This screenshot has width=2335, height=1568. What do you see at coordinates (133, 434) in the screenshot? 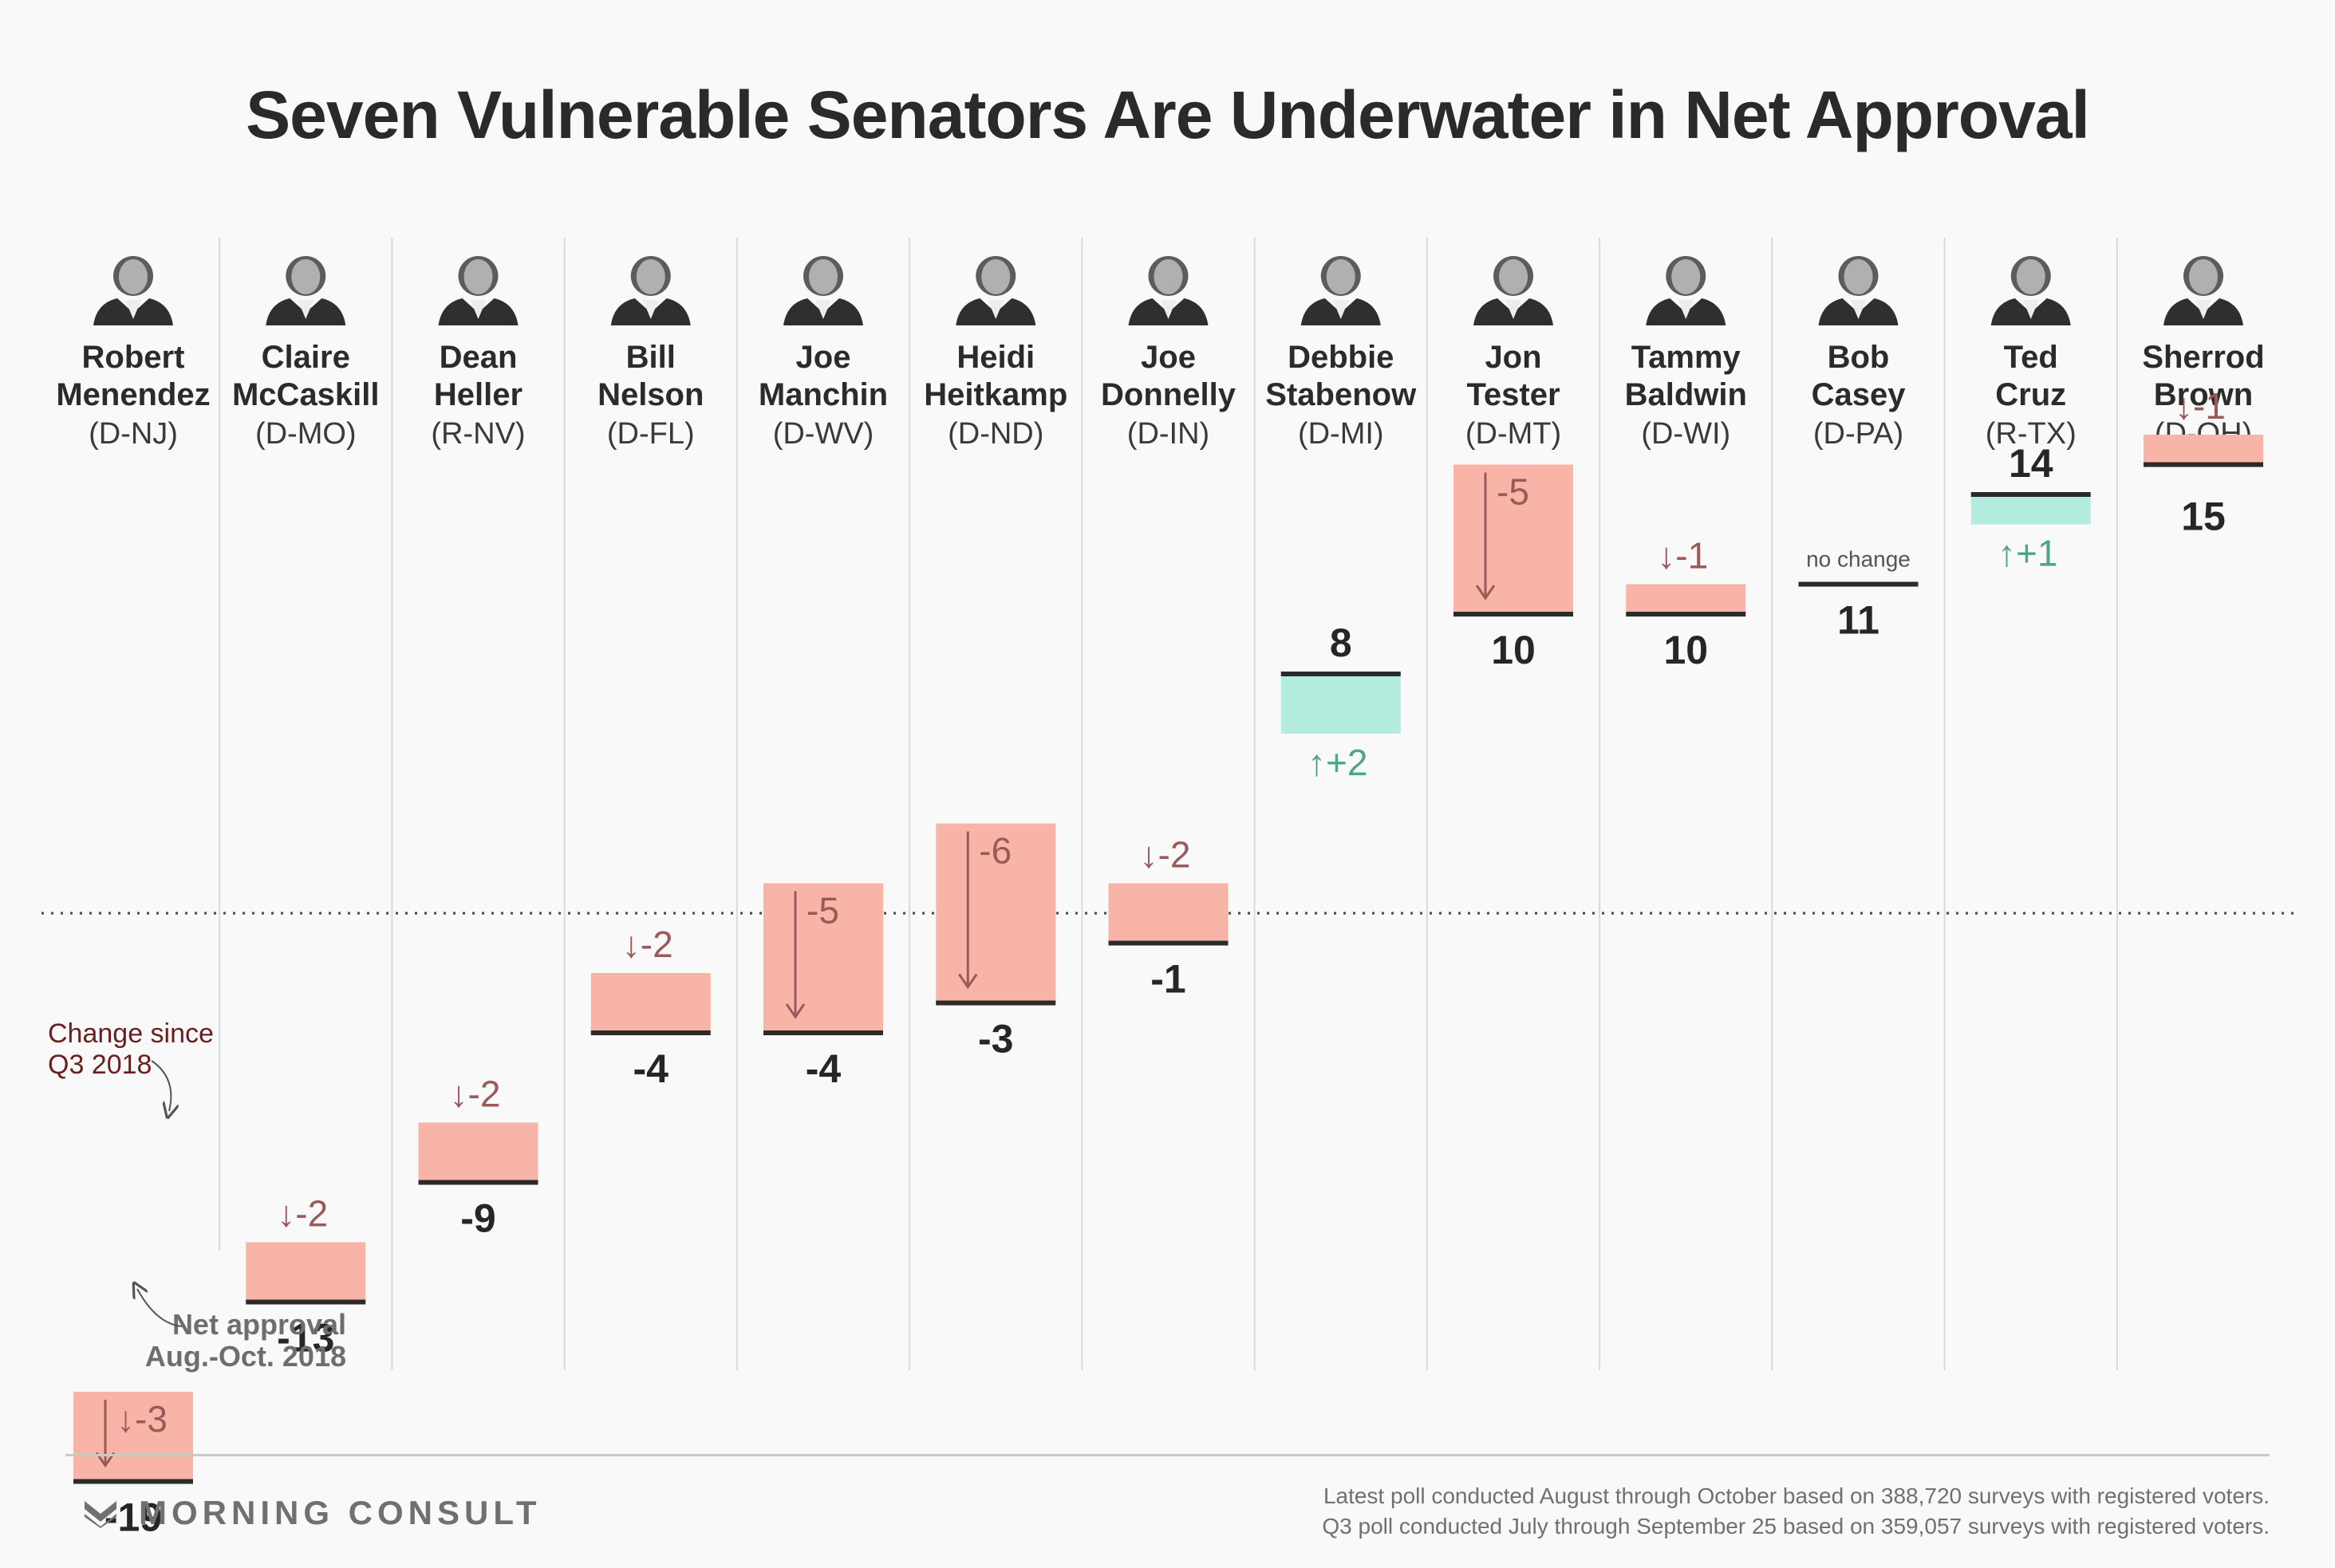
I see `senator-party: (D-NJ)` at bounding box center [133, 434].